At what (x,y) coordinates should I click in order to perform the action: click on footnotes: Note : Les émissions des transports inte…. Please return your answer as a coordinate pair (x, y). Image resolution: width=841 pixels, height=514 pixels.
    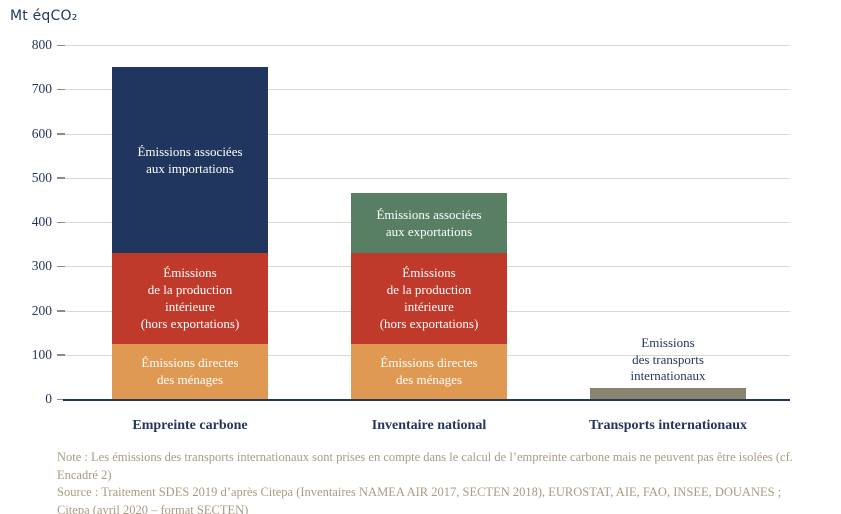
    Looking at the image, I should click on (442, 481).